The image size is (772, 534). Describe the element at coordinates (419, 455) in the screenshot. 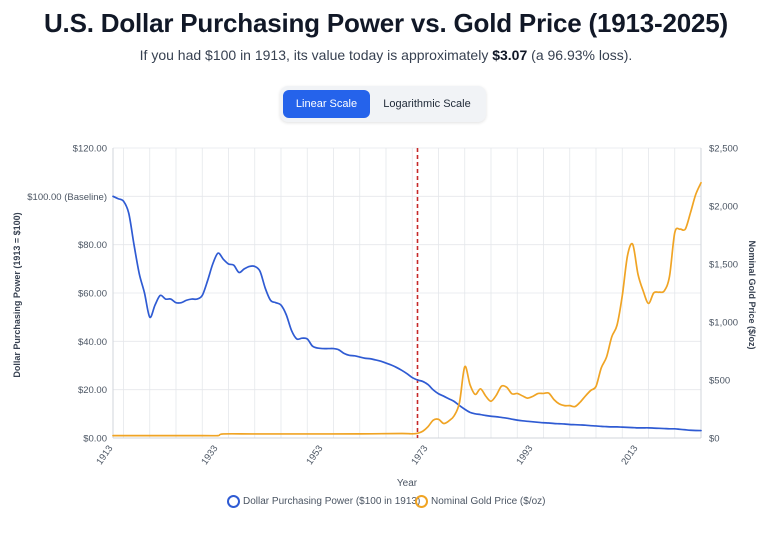

I see `x-tick-label: 1973` at that location.